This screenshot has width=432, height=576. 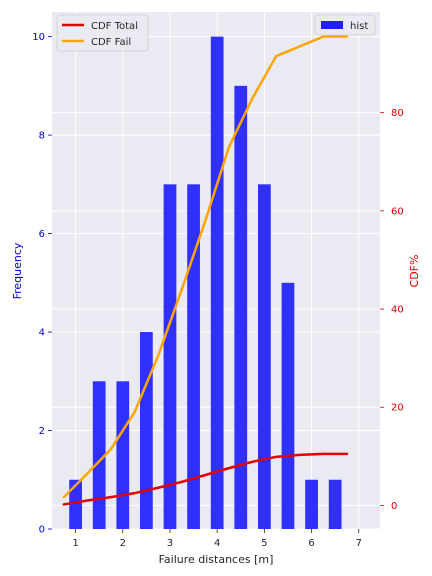 I want to click on y2-tick-label: 40, so click(x=397, y=310).